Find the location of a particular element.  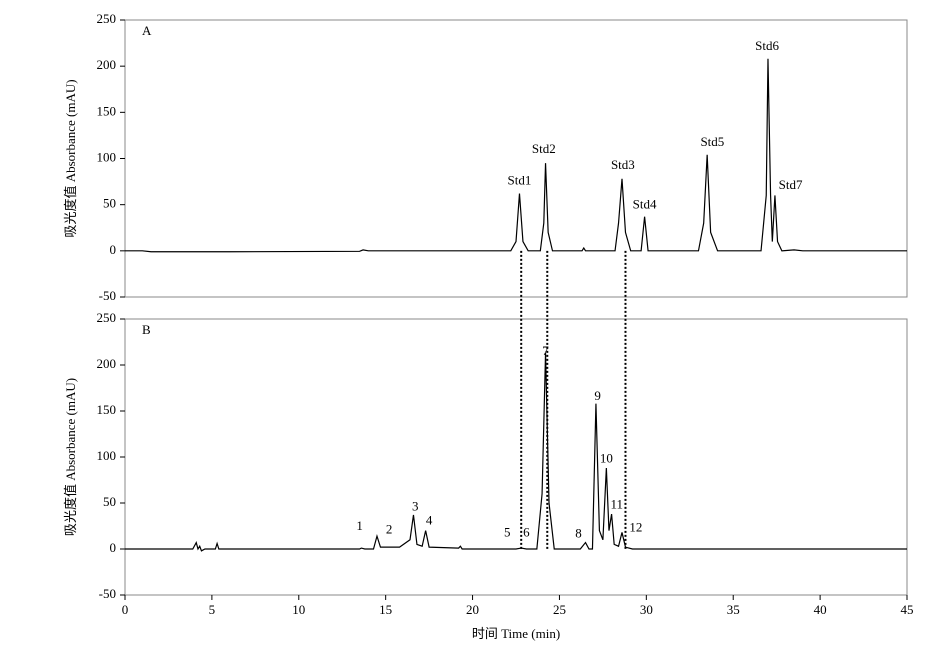

peak-label: Std2 is located at coordinates (544, 148).